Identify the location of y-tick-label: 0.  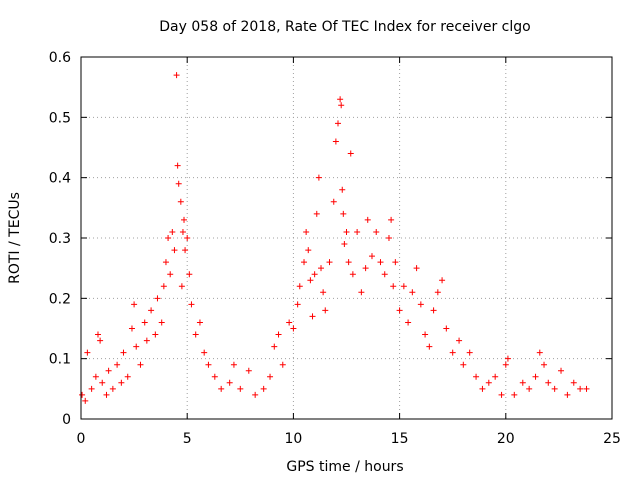
(66, 420).